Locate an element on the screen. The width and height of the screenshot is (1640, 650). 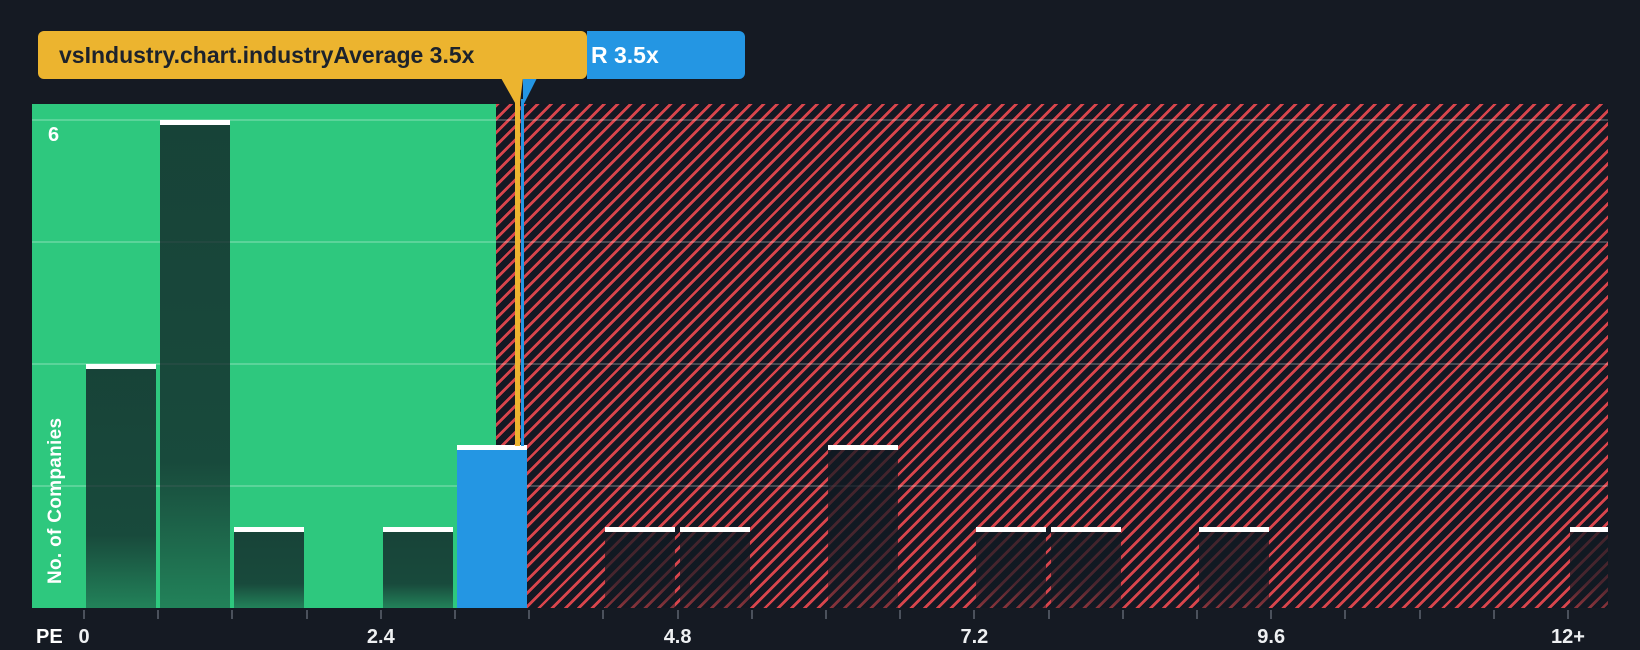
y-axis-max-label: 6 is located at coordinates (54, 135).